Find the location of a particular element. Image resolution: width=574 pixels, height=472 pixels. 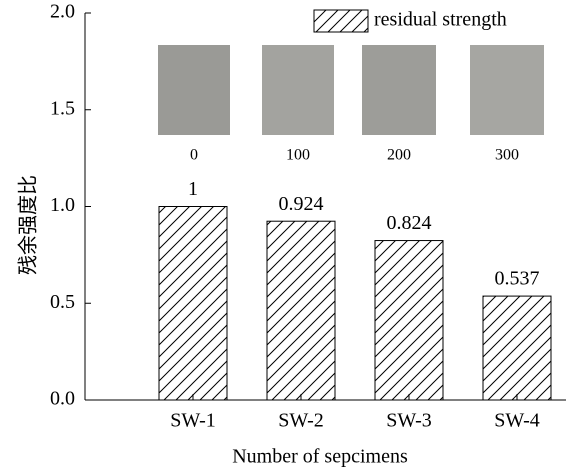

y-tick-label: 2.0 is located at coordinates (62, 12).